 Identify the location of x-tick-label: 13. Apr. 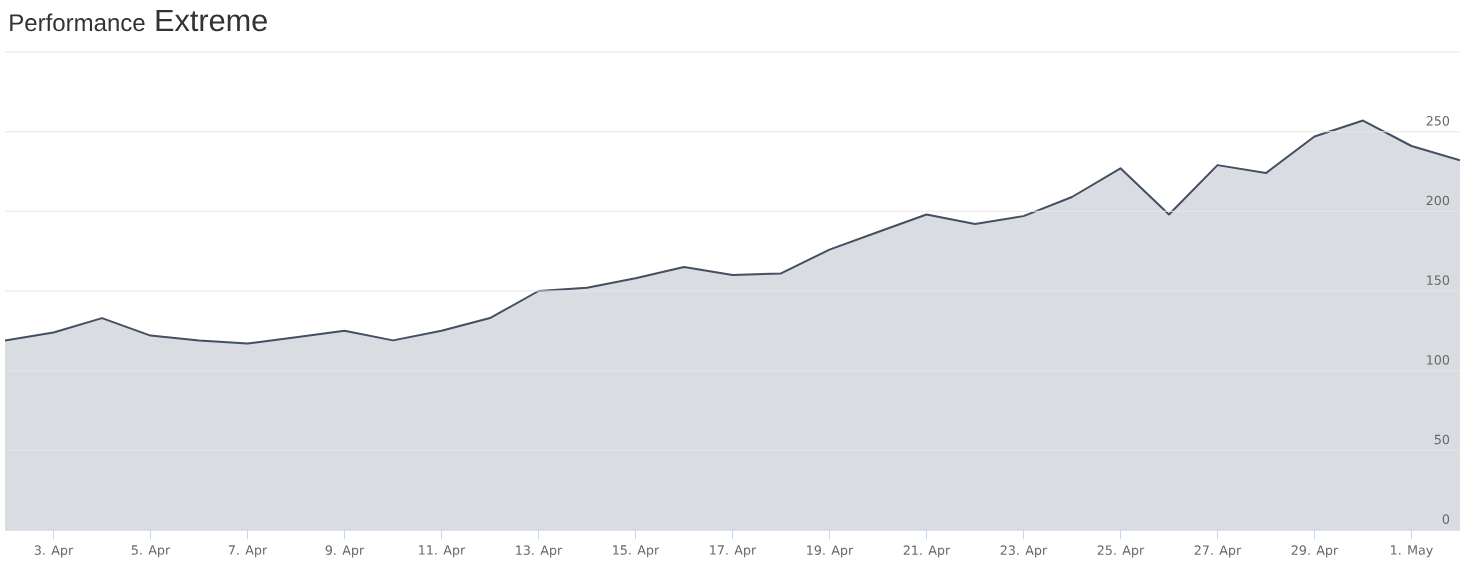
(539, 551).